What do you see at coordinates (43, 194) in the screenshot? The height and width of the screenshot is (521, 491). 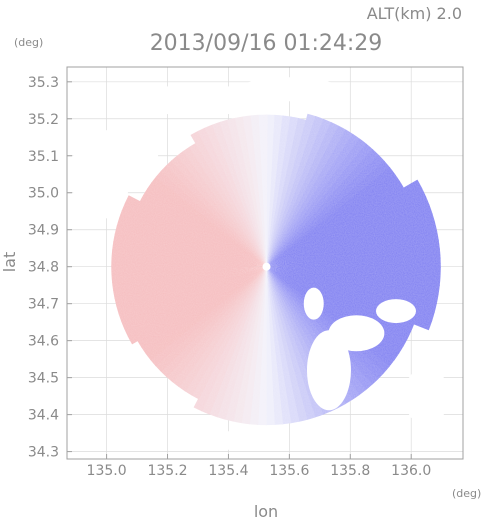 I see `y-tick-label: 35.0` at bounding box center [43, 194].